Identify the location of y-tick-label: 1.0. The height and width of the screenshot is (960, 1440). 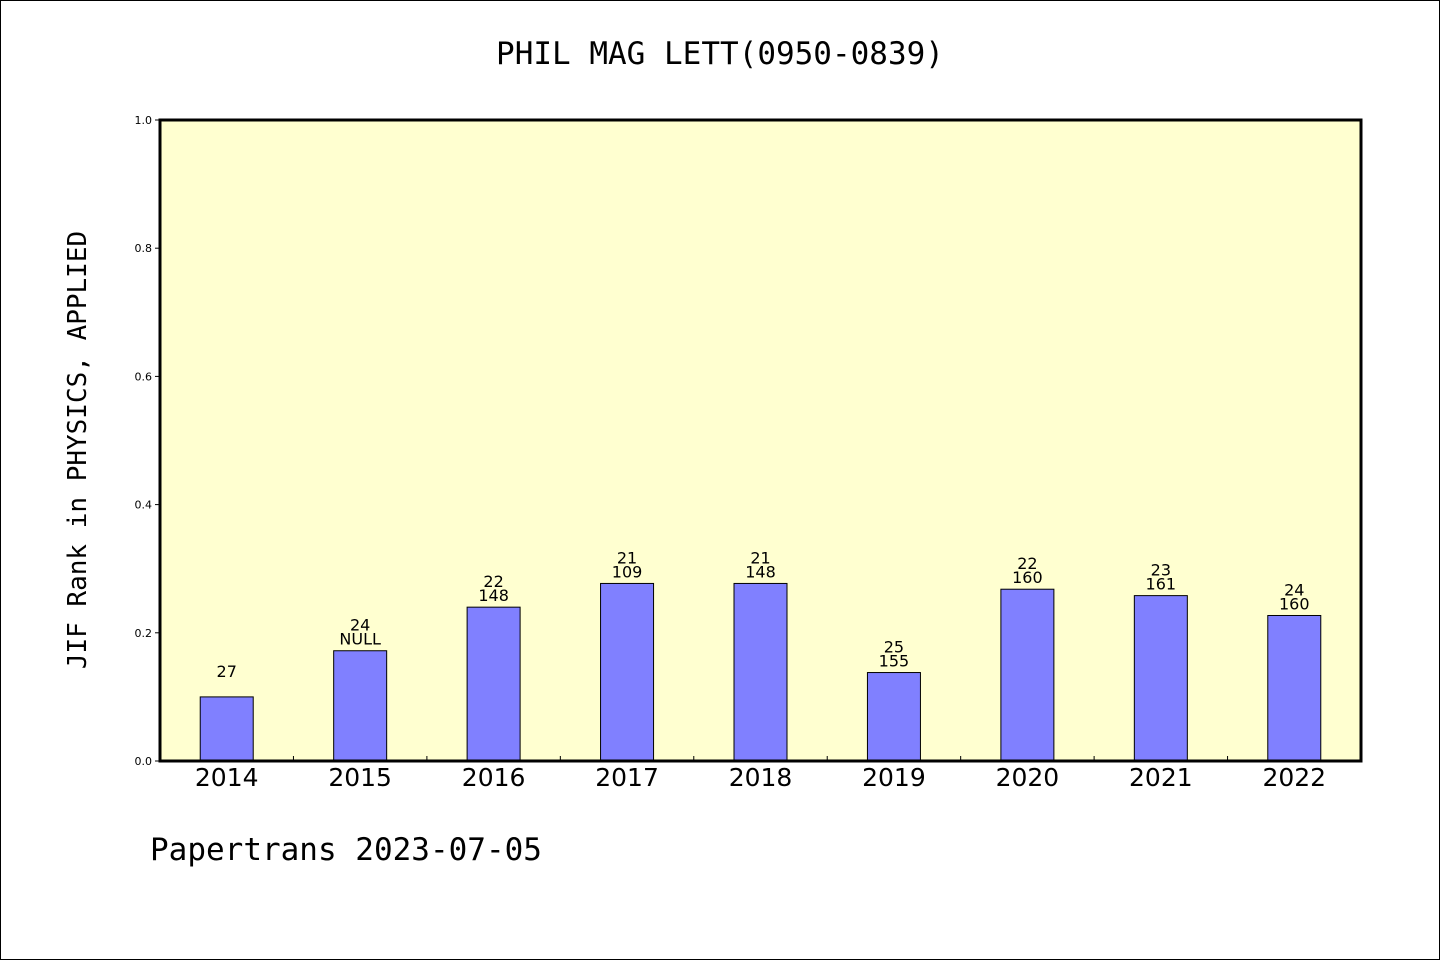
(144, 120).